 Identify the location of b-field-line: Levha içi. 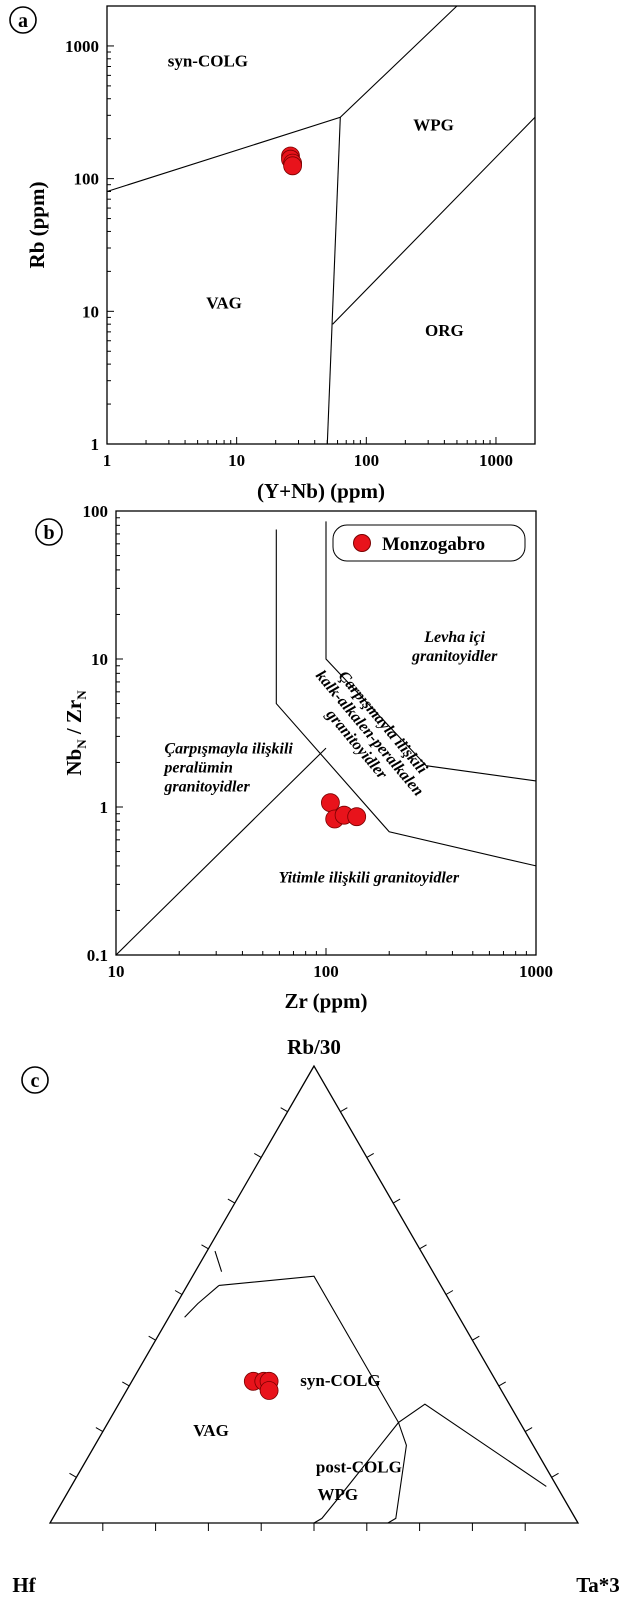
(454, 637).